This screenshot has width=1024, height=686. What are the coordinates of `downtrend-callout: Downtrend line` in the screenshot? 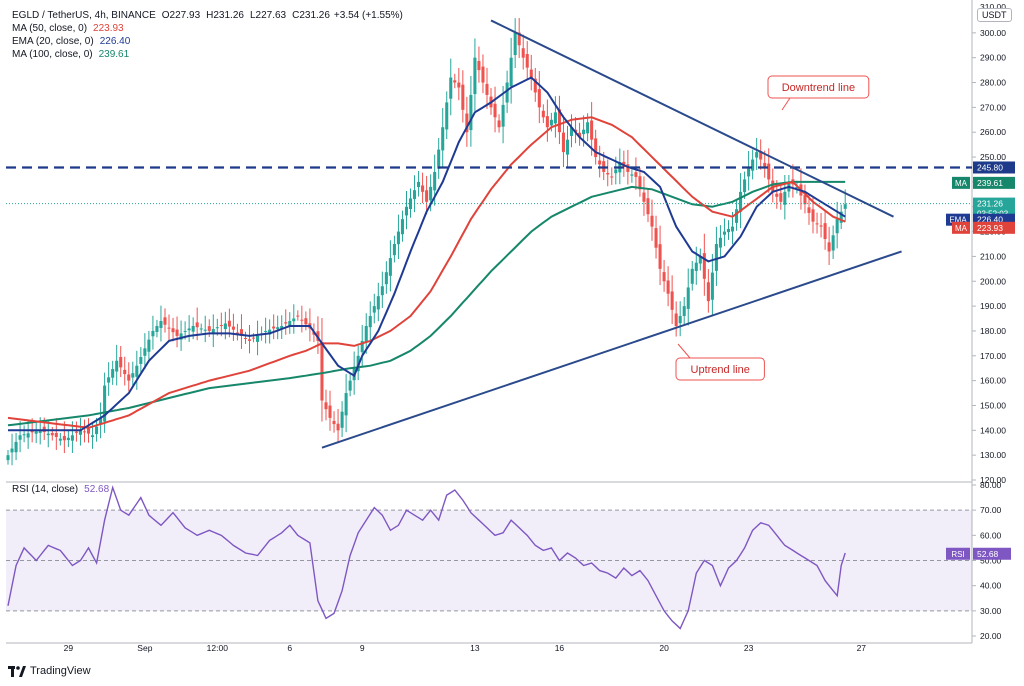 It's located at (818, 93).